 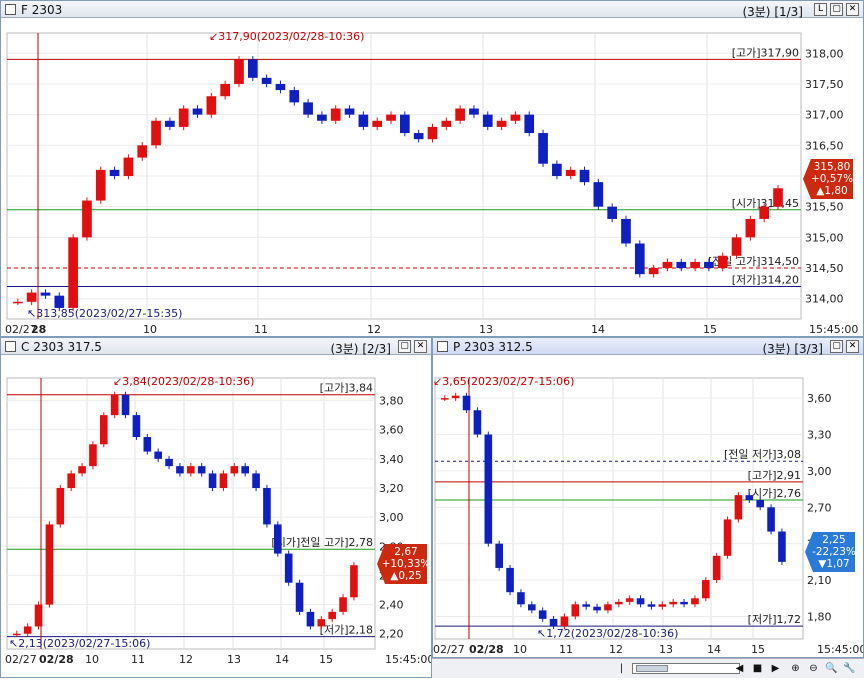 I want to click on price-badge, so click(x=830, y=552).